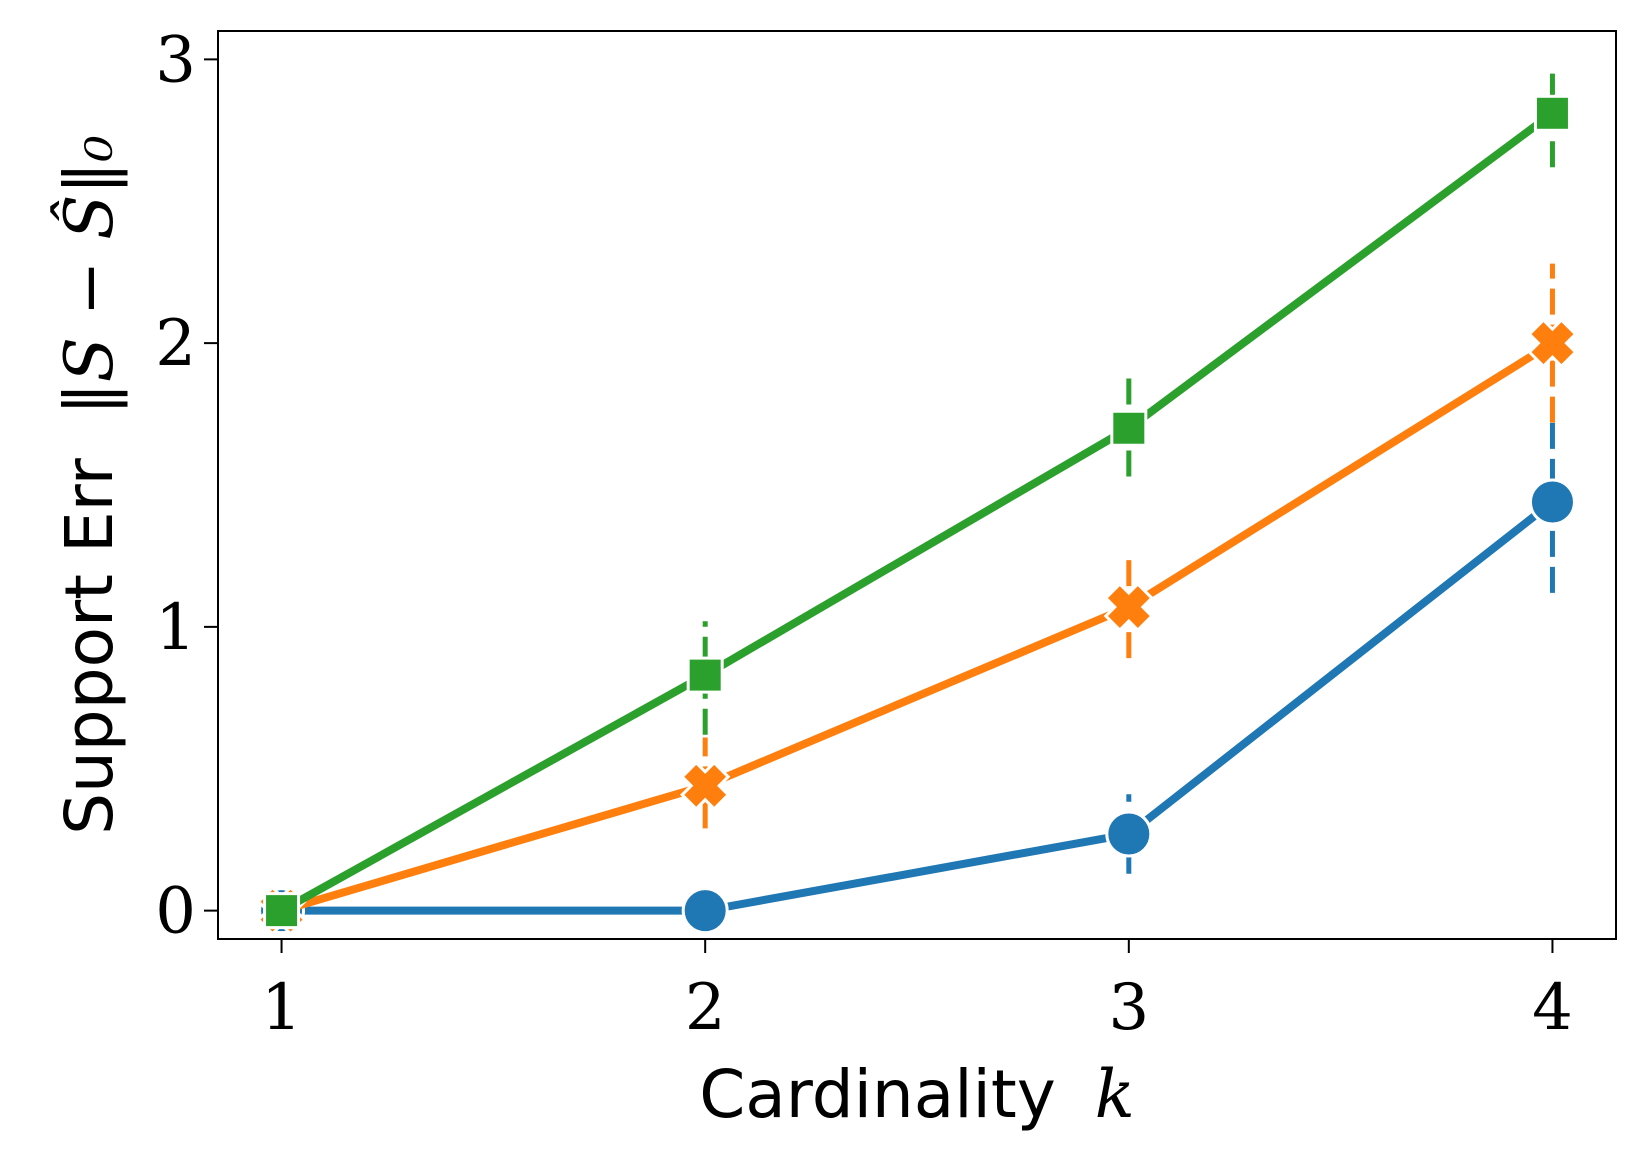 The image size is (1642, 1163). Describe the element at coordinates (705, 1008) in the screenshot. I see `x-tick-label: 2` at that location.